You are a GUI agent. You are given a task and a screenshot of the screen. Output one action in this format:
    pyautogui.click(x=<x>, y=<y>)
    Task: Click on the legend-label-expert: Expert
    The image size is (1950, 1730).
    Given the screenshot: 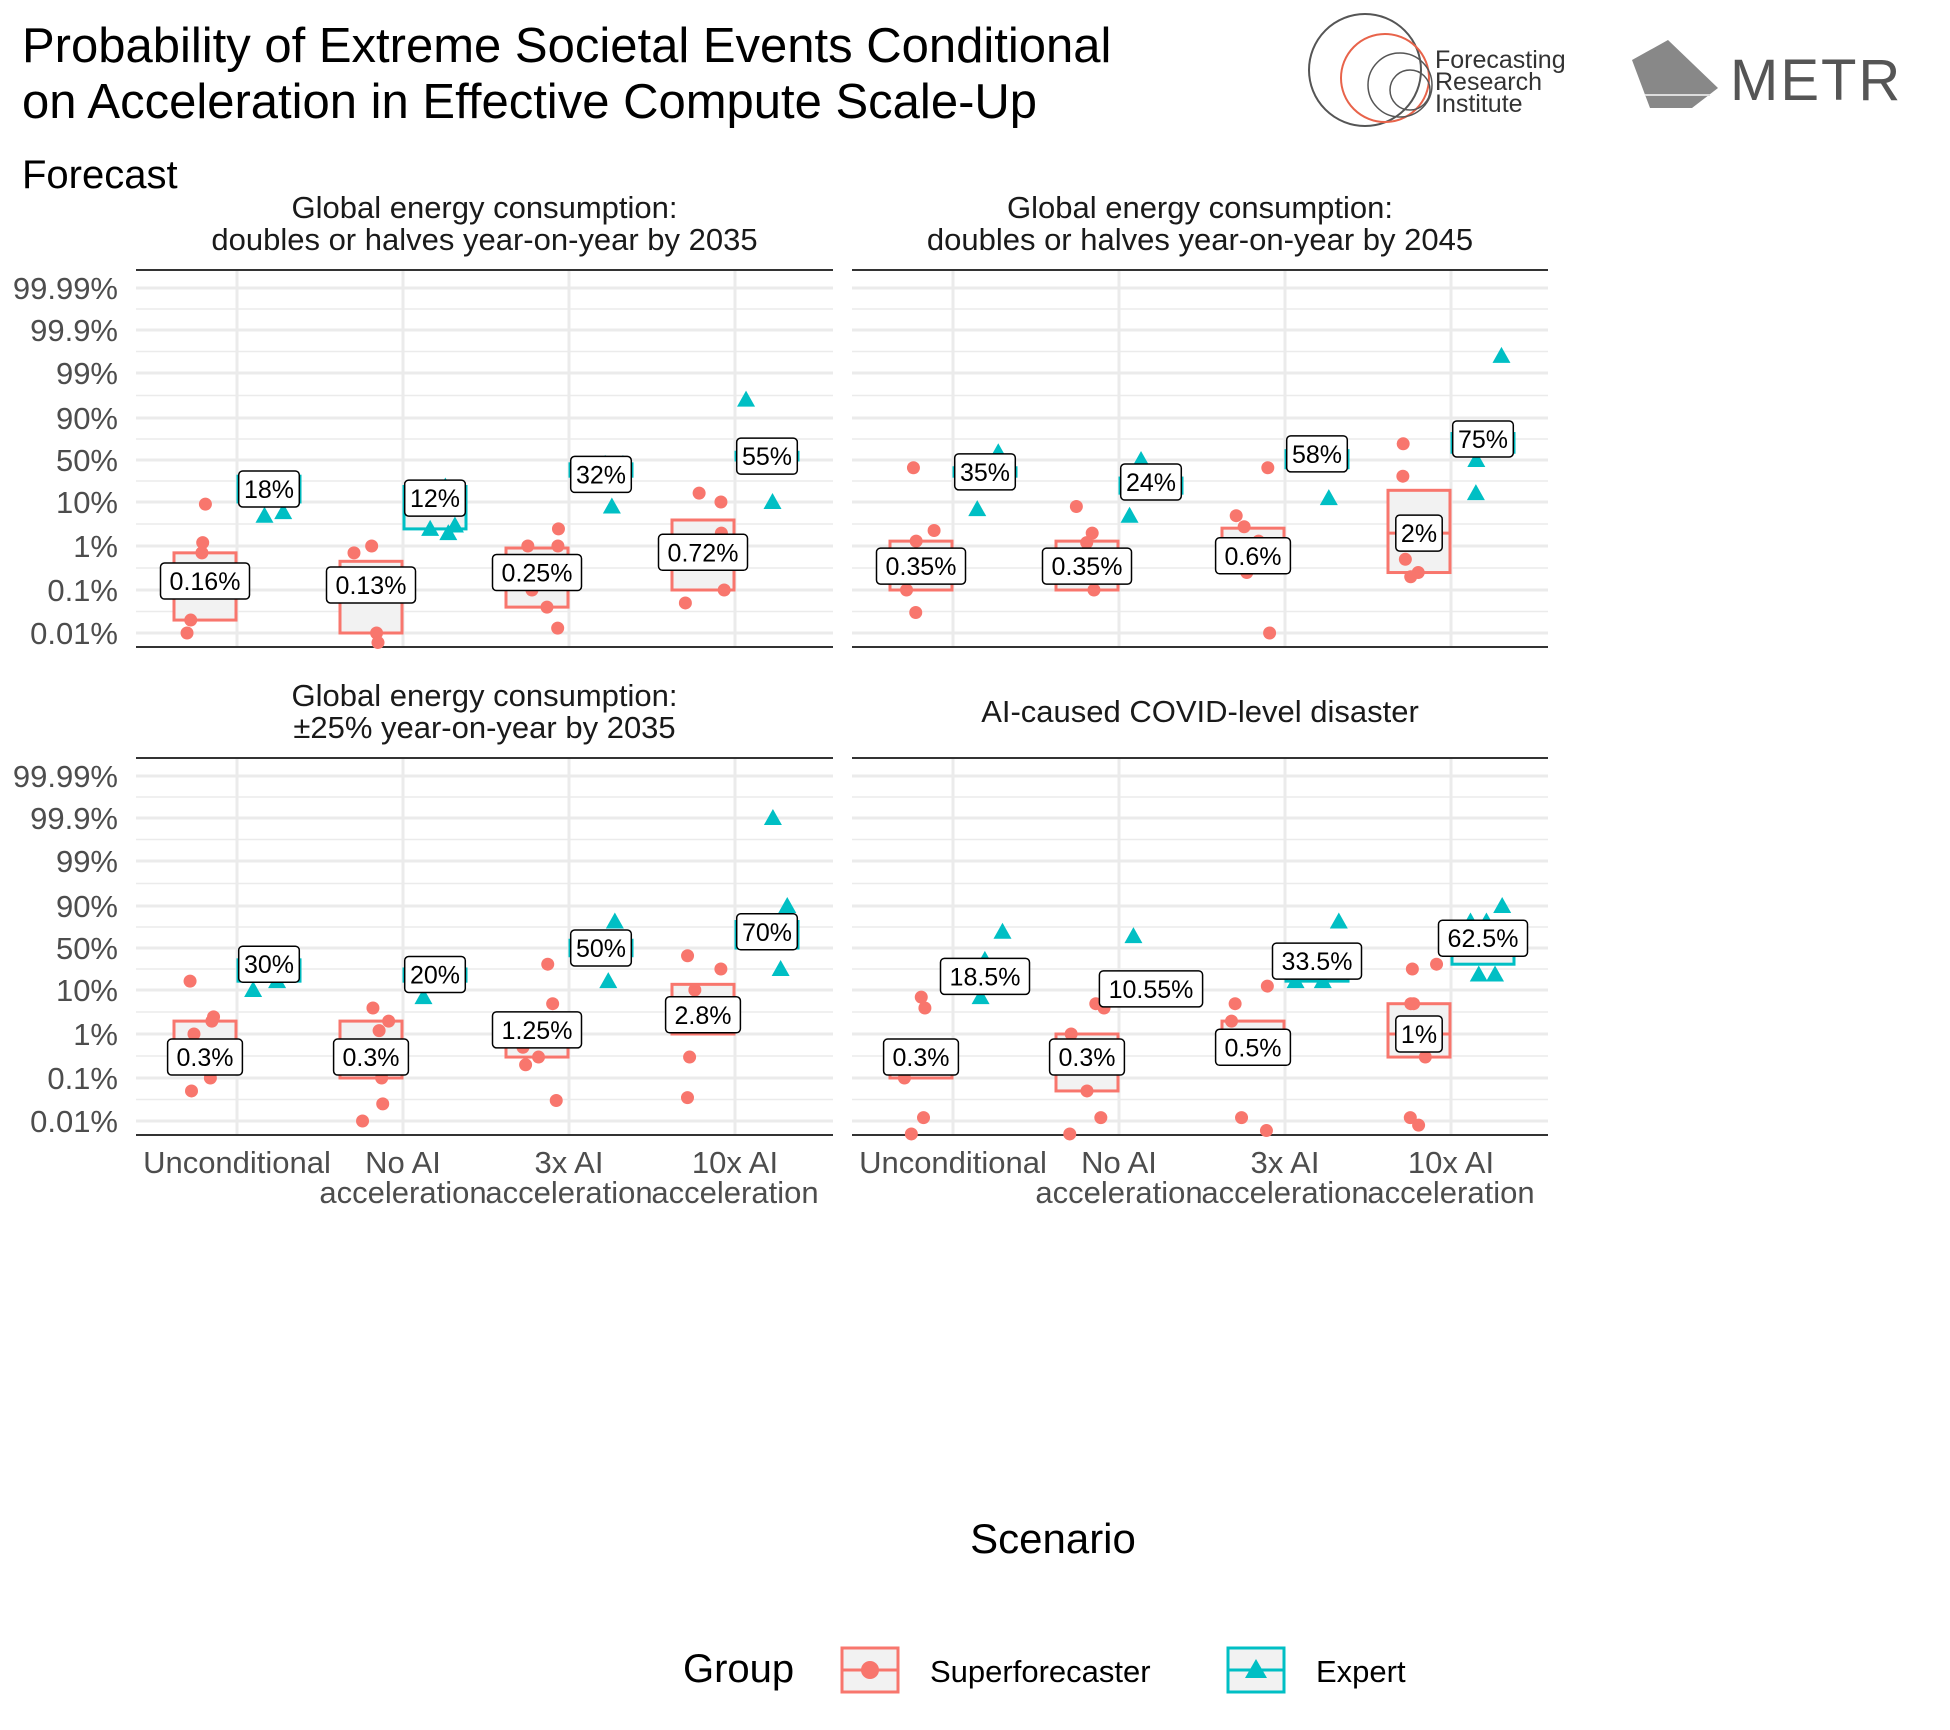 What is the action you would take?
    pyautogui.click(x=1361, y=1671)
    